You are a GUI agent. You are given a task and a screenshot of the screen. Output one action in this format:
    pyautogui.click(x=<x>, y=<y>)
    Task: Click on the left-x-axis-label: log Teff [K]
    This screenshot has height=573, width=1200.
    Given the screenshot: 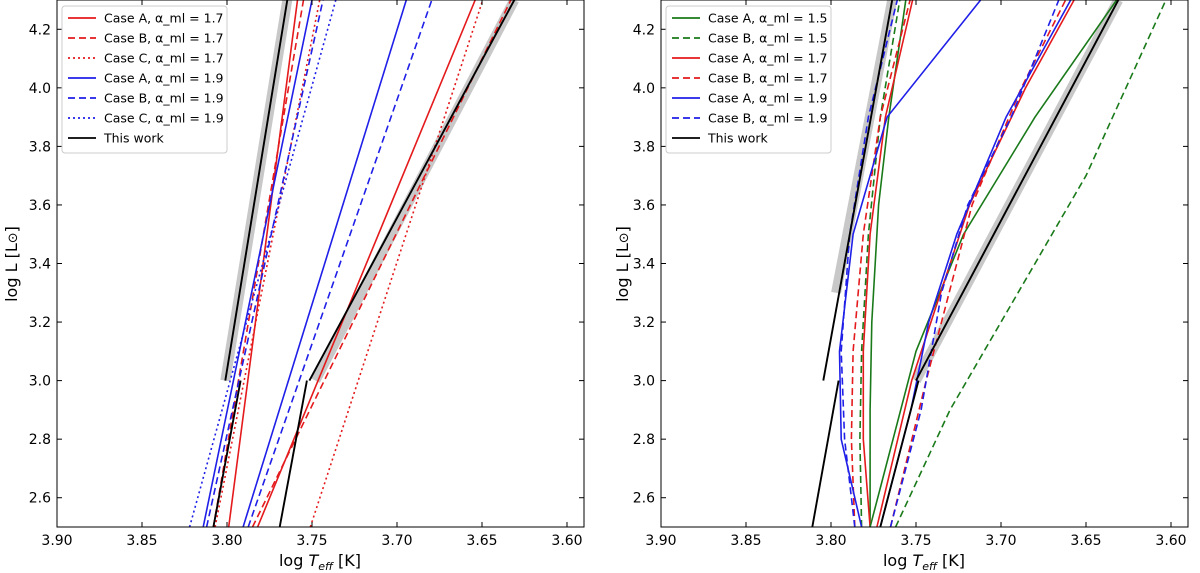 What is the action you would take?
    pyautogui.click(x=320, y=562)
    